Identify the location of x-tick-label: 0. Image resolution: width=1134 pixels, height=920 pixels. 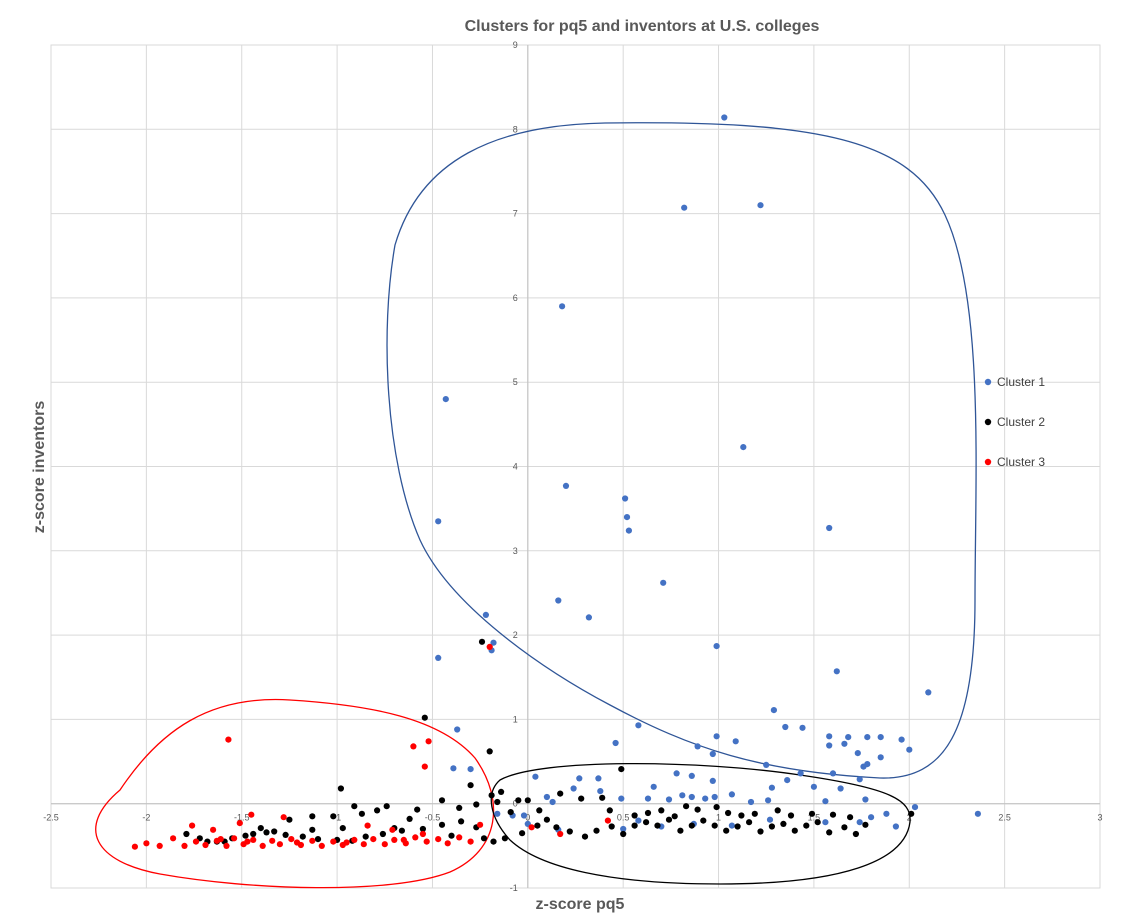
(527, 818).